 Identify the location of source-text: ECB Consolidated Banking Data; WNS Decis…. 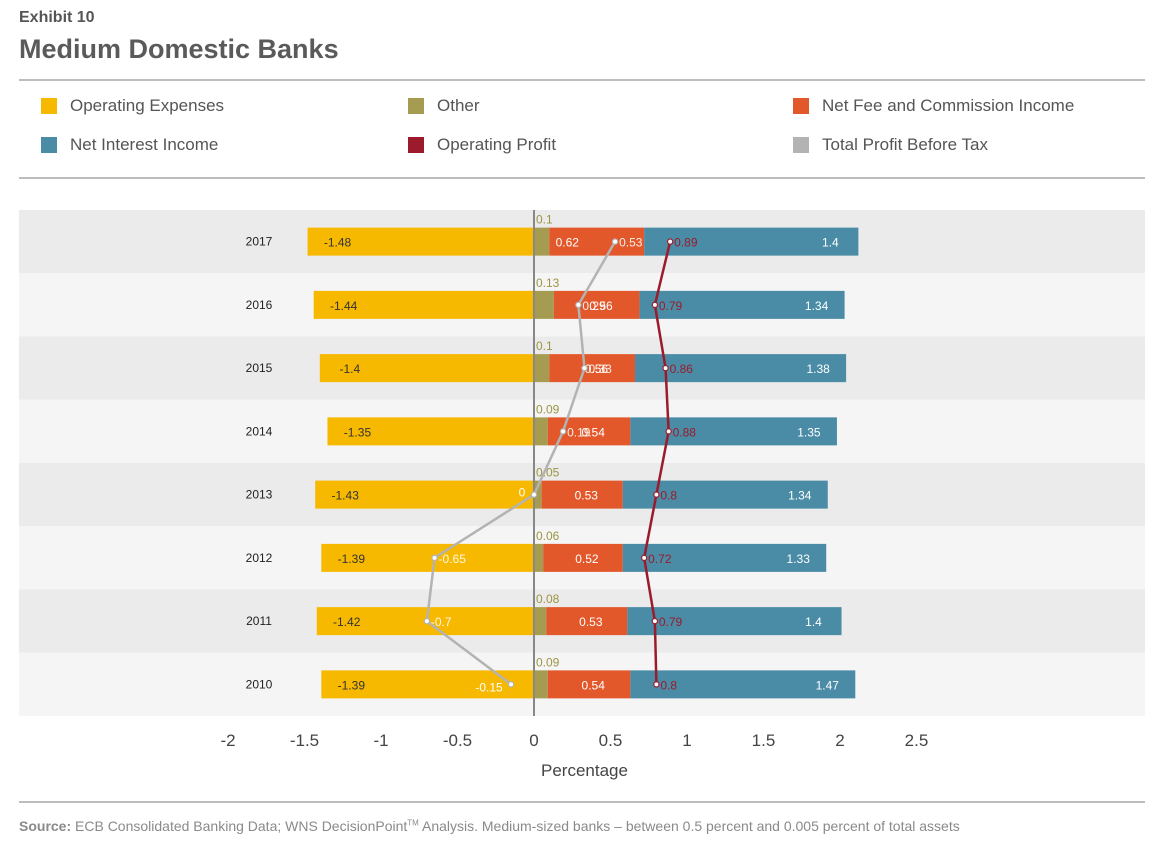
(241, 826).